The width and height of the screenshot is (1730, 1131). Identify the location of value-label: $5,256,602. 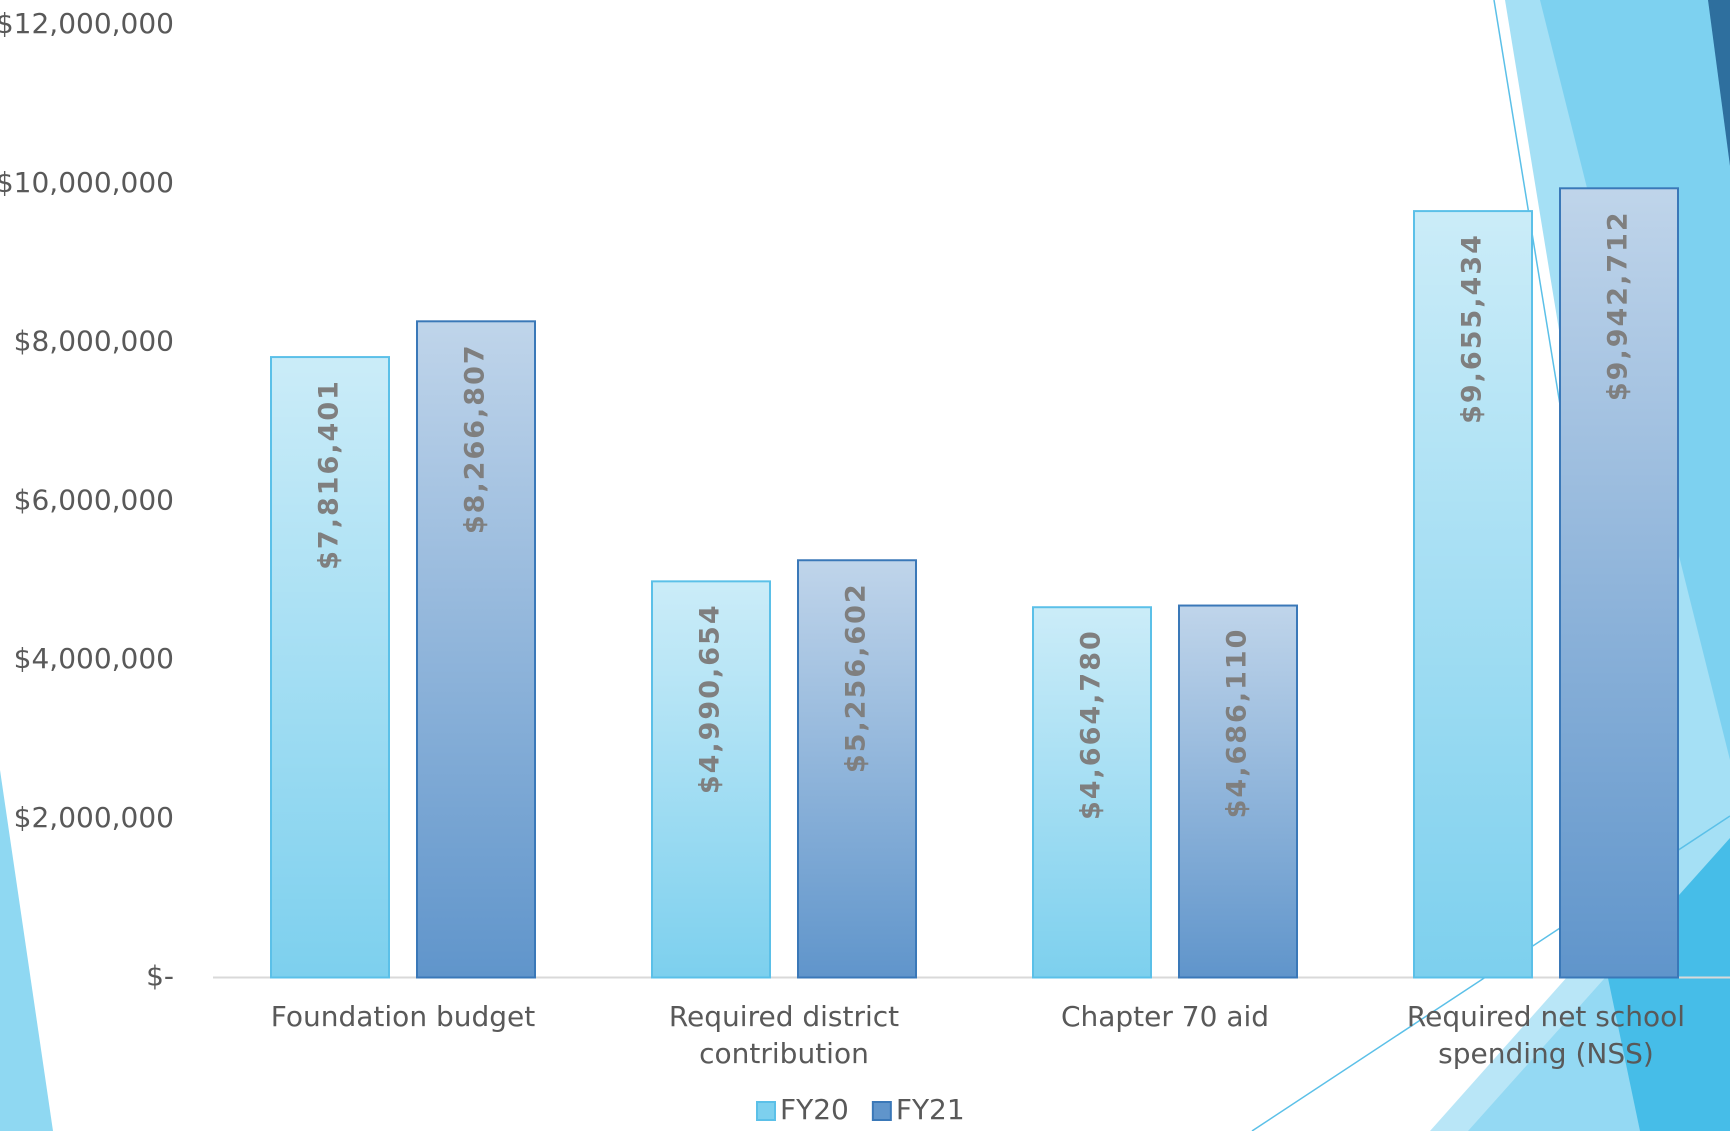
(856, 677).